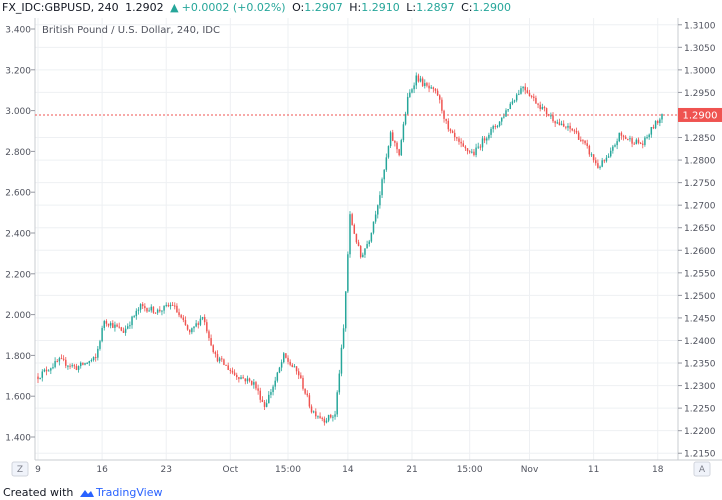 The image size is (722, 500). What do you see at coordinates (20, 469) in the screenshot?
I see `zoom-reset-button` at bounding box center [20, 469].